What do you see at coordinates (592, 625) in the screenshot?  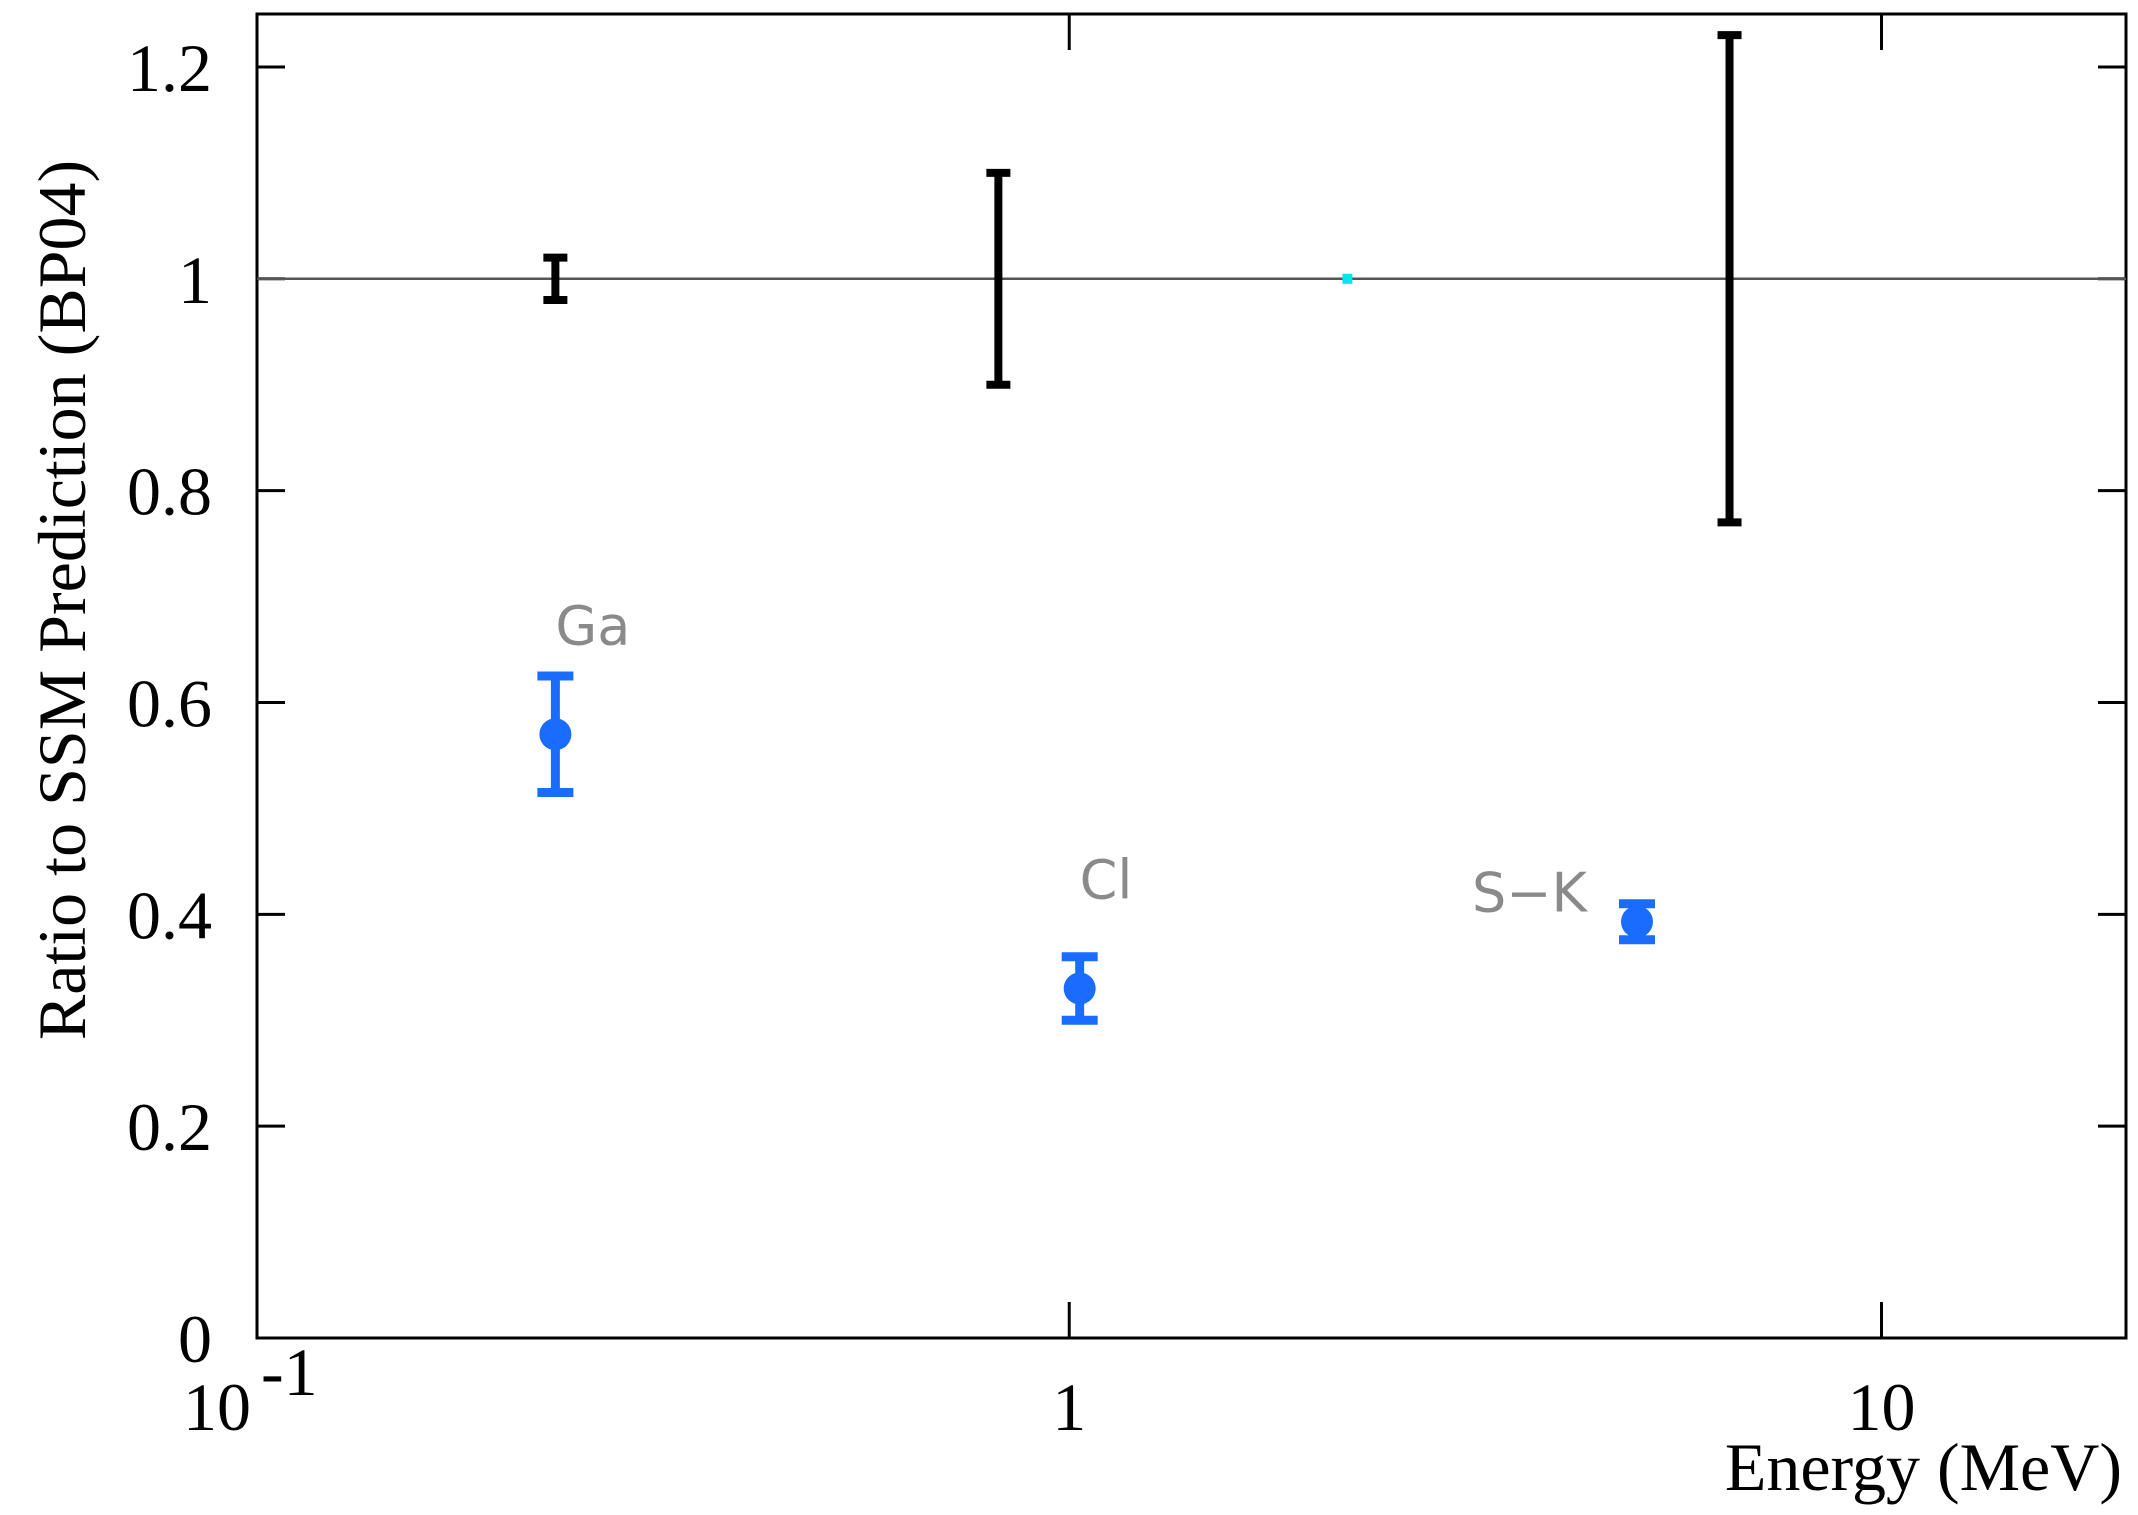 I see `point-label: Ga` at bounding box center [592, 625].